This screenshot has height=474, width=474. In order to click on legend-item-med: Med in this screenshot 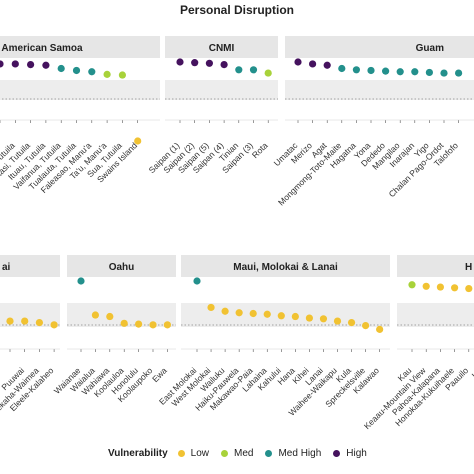, I will do `click(237, 453)`.